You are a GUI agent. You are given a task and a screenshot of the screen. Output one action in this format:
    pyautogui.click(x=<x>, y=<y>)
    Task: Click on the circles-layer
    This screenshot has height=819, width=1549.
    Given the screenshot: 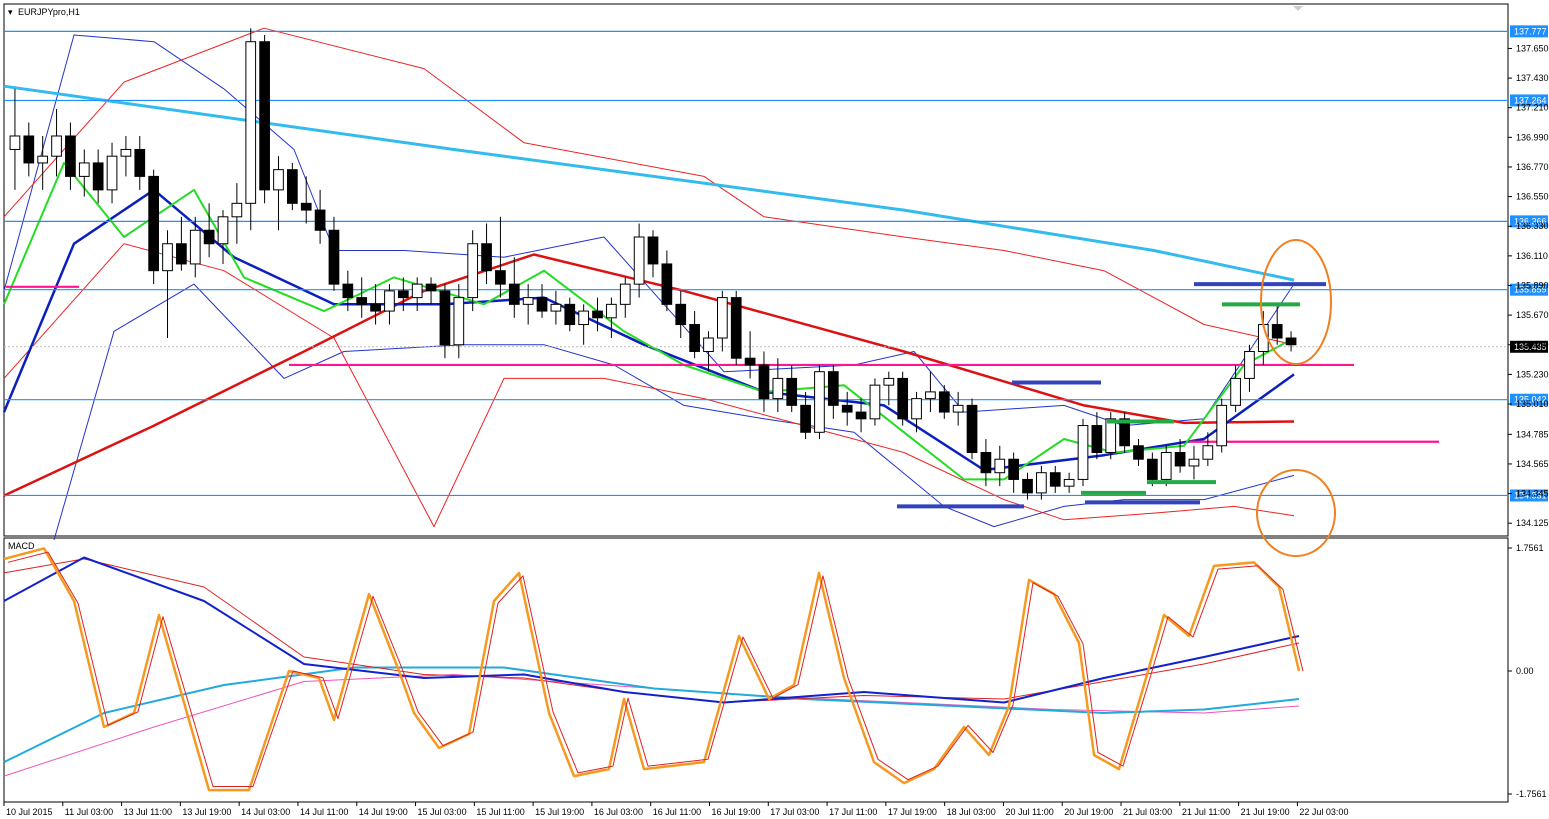 What is the action you would take?
    pyautogui.click(x=1296, y=398)
    